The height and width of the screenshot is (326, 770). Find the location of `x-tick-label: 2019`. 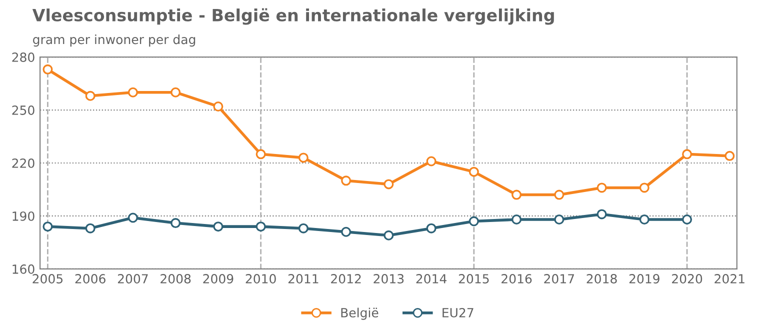

x-tick-label: 2019 is located at coordinates (644, 279).